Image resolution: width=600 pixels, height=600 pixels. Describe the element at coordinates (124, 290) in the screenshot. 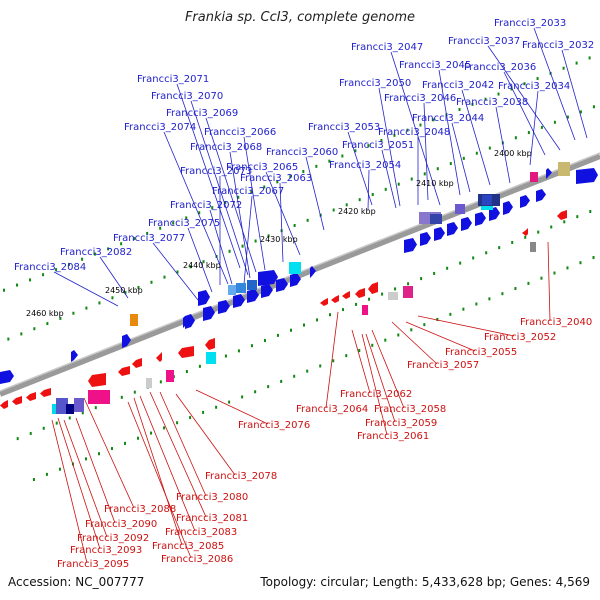

I see `scale-label: 2450 kbp` at that location.